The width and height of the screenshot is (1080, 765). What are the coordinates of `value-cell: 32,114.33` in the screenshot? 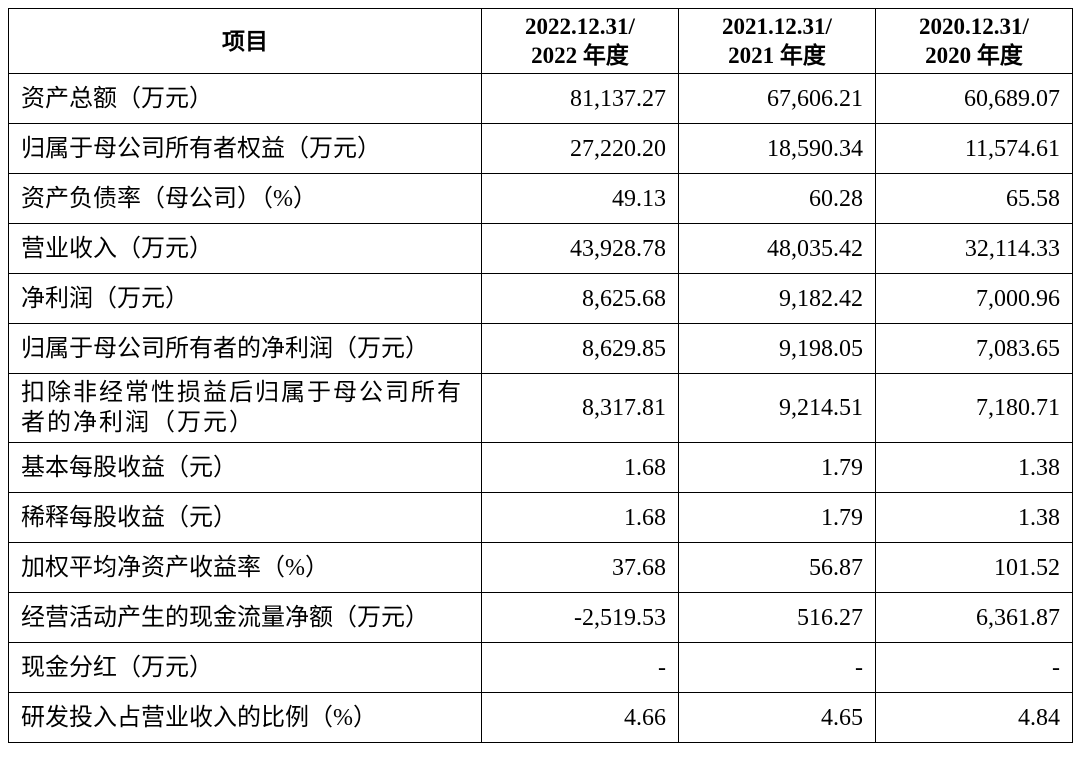 It's located at (974, 248).